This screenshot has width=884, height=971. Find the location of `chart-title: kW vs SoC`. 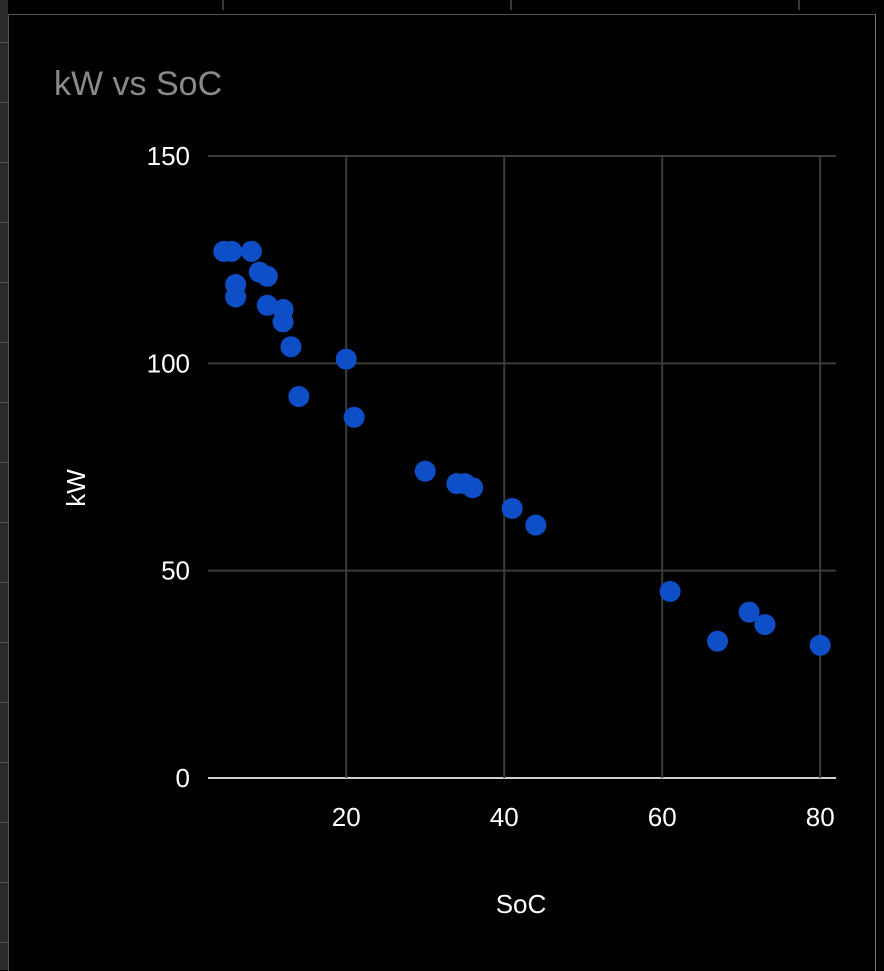

chart-title: kW vs SoC is located at coordinates (138, 84).